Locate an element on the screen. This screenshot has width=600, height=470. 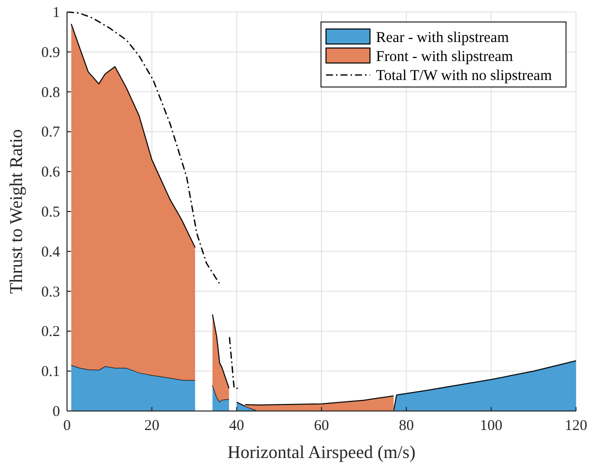
y-tick-label: 0.6 is located at coordinates (50, 172).